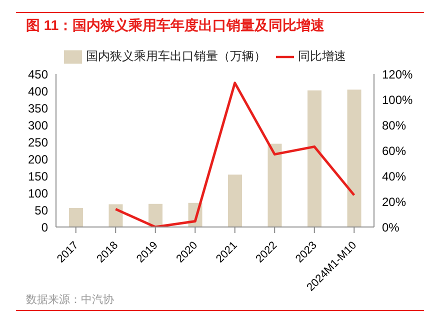 Image resolution: width=424 pixels, height=325 pixels. I want to click on legend-label: 同比增速, so click(322, 56).